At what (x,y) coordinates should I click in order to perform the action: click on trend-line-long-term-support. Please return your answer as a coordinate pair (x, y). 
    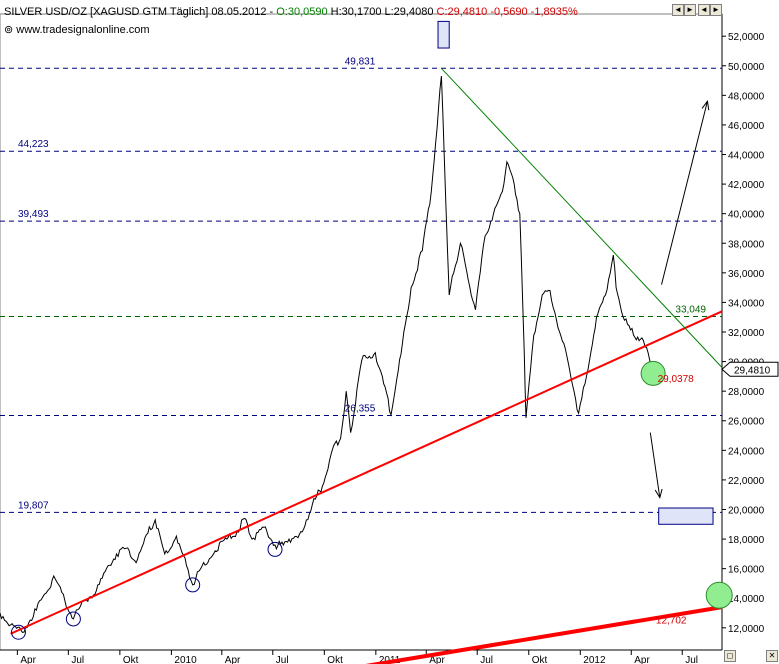
    Looking at the image, I should click on (544, 634).